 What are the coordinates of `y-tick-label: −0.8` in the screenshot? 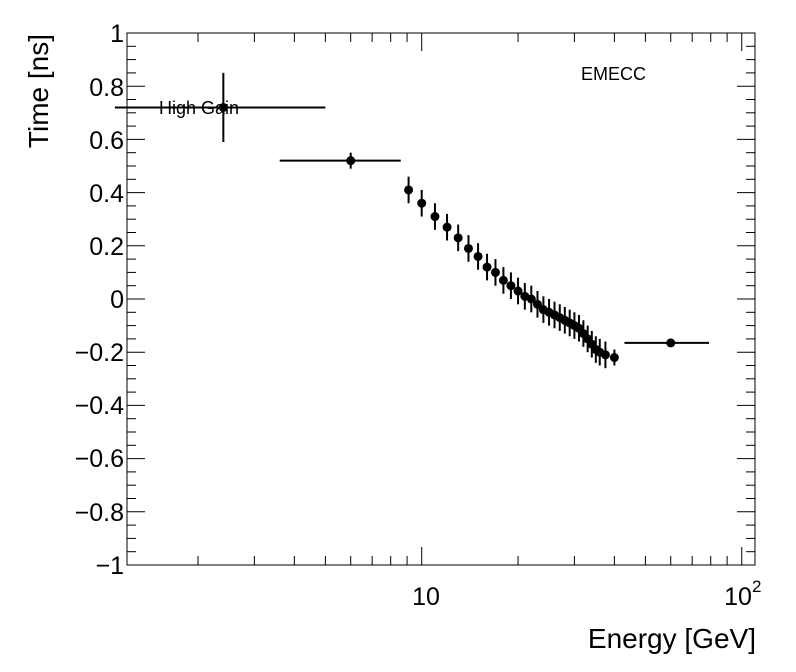 It's located at (99, 513).